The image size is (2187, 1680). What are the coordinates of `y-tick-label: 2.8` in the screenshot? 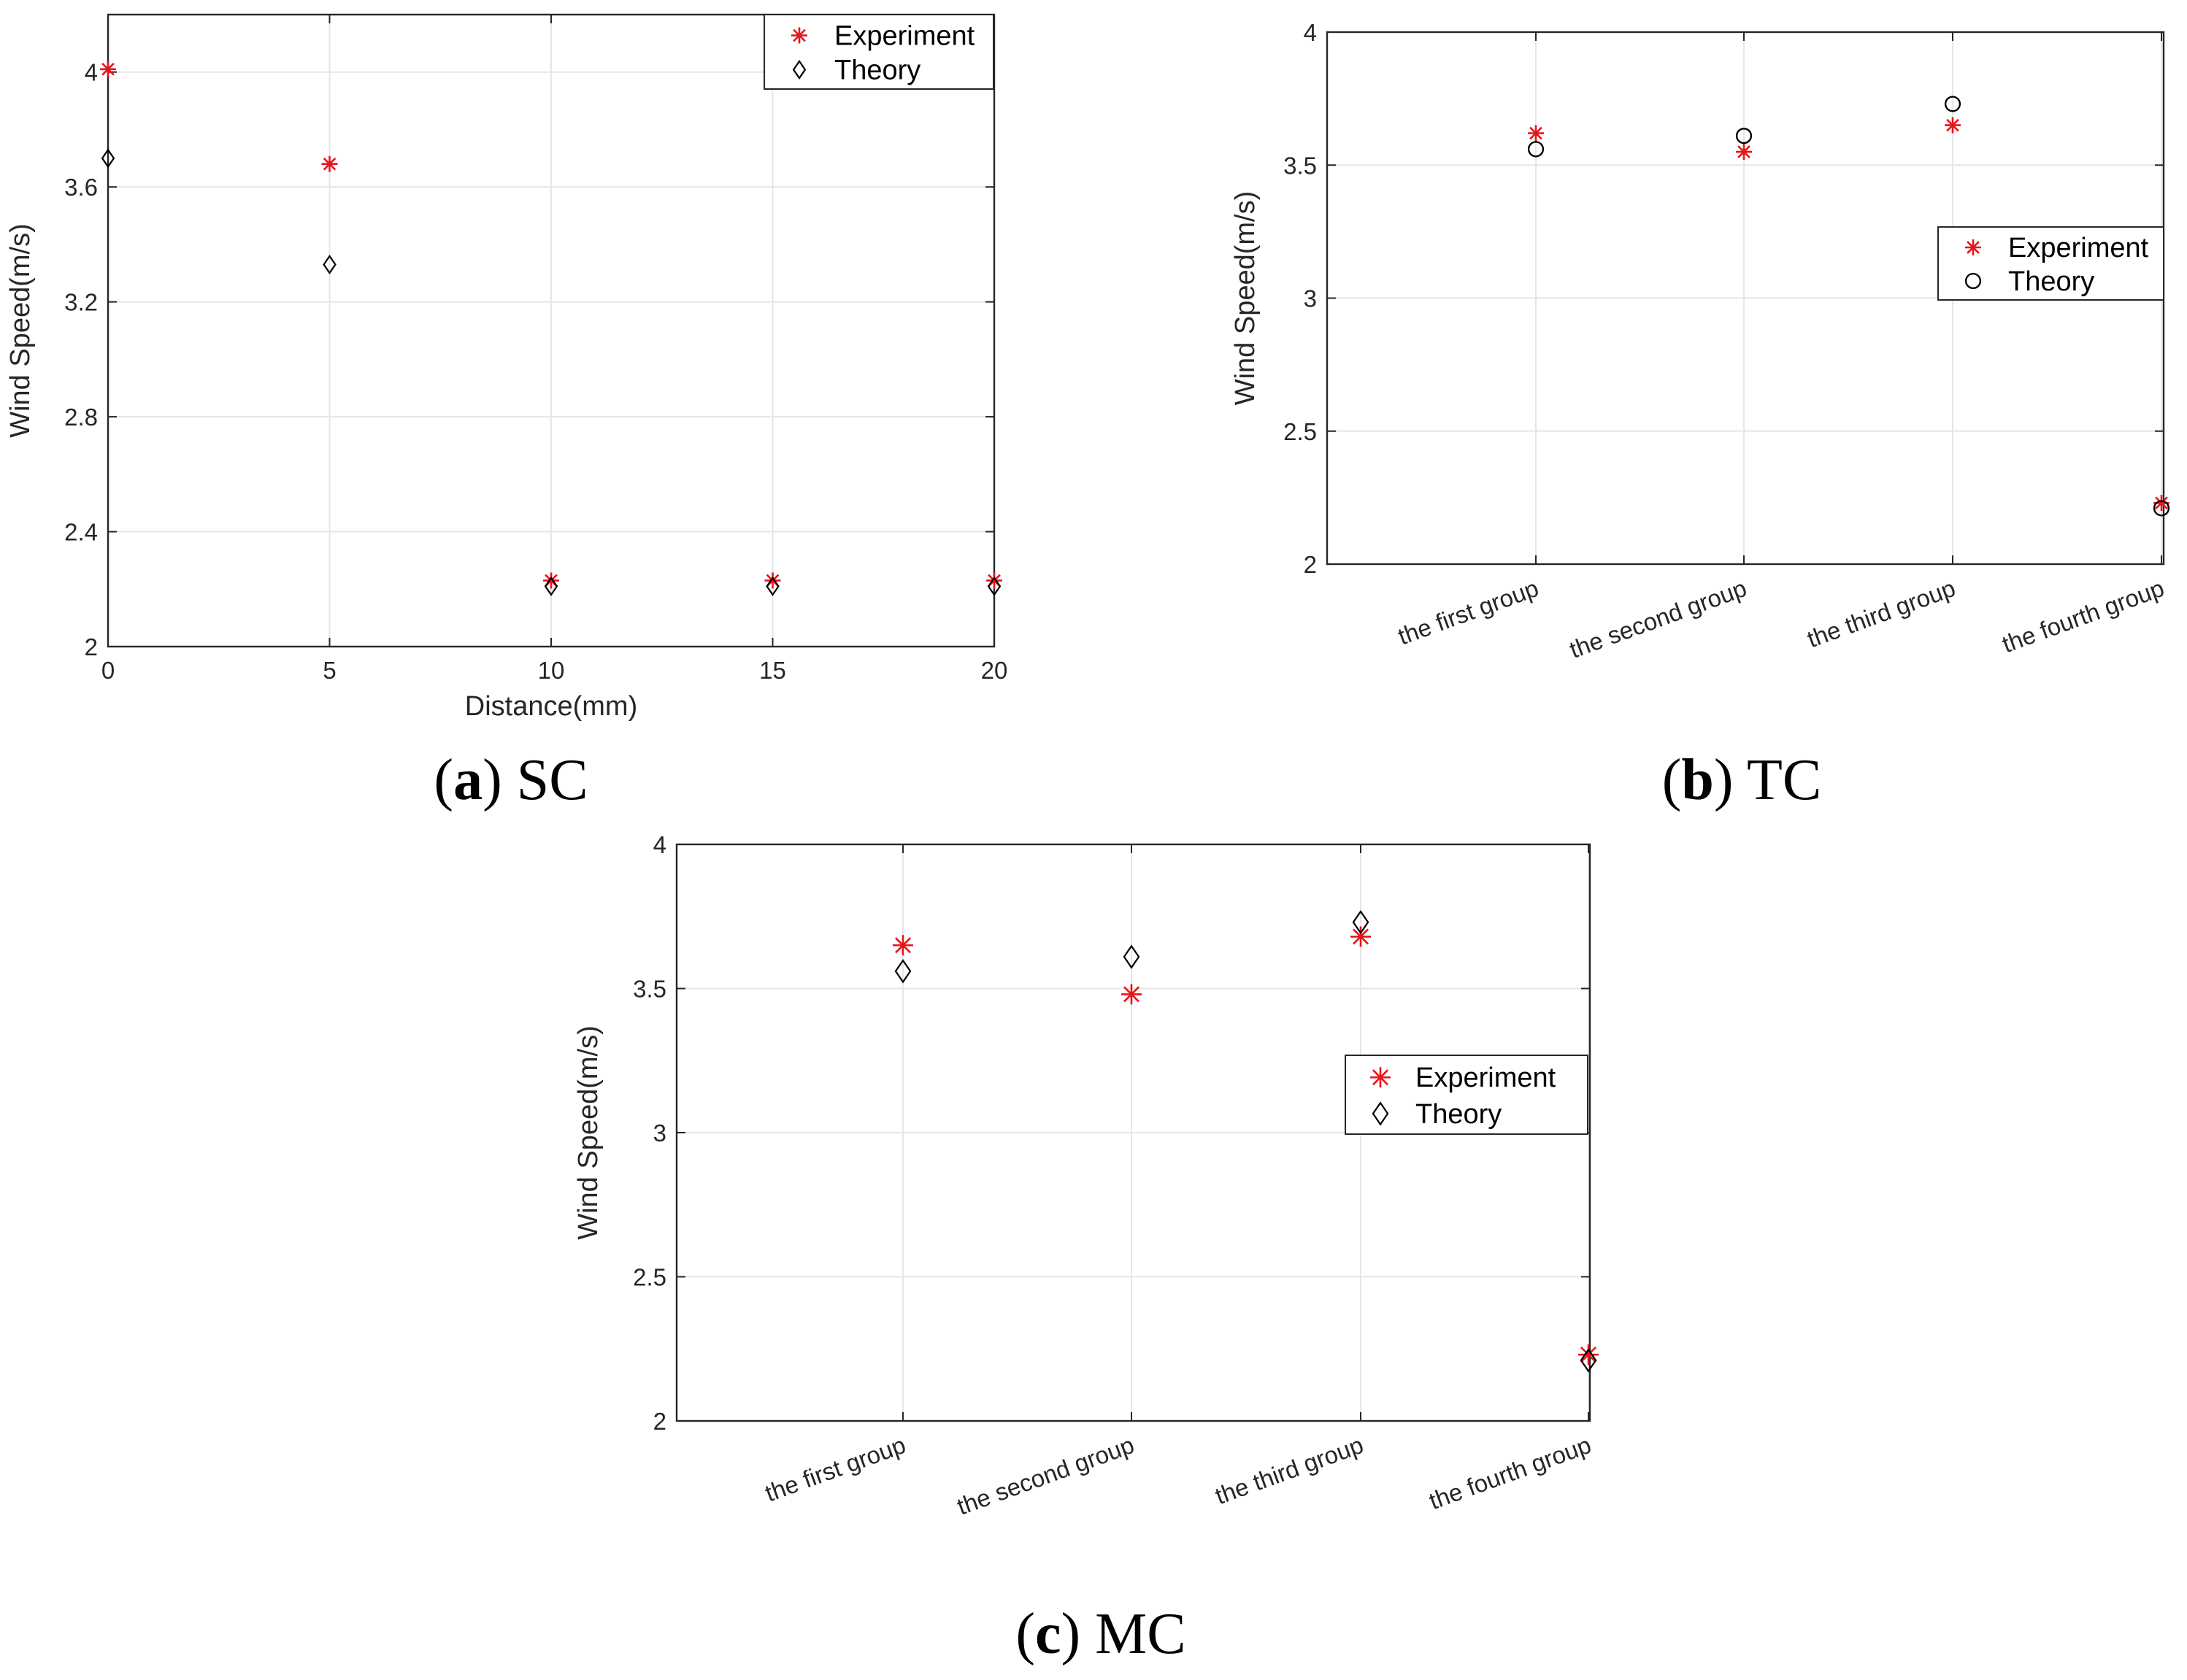 It's located at (81, 418).